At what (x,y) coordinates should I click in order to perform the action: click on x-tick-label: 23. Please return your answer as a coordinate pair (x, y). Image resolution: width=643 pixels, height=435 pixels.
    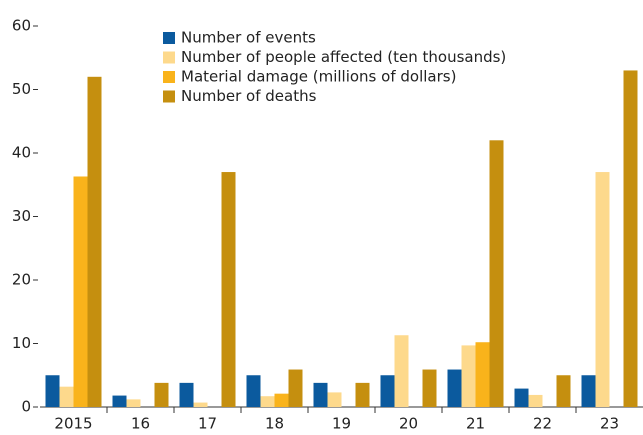
    Looking at the image, I should click on (609, 424).